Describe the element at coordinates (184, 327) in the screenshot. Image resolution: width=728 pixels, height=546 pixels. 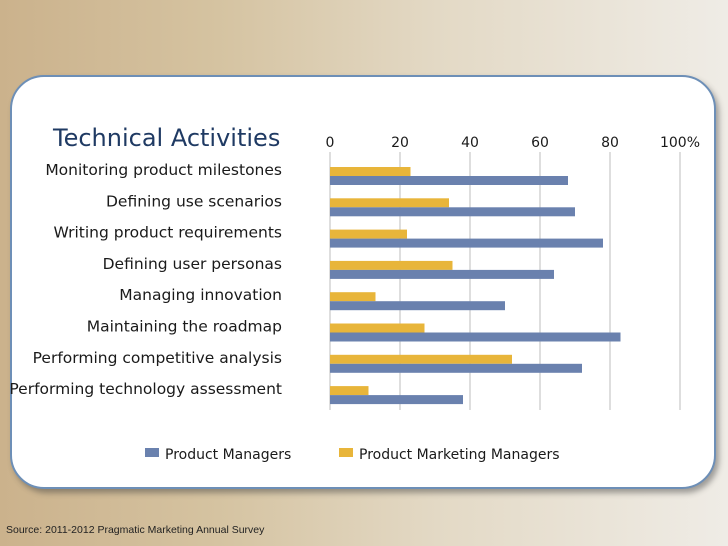
I see `category-label: Maintaining the roadmap` at that location.